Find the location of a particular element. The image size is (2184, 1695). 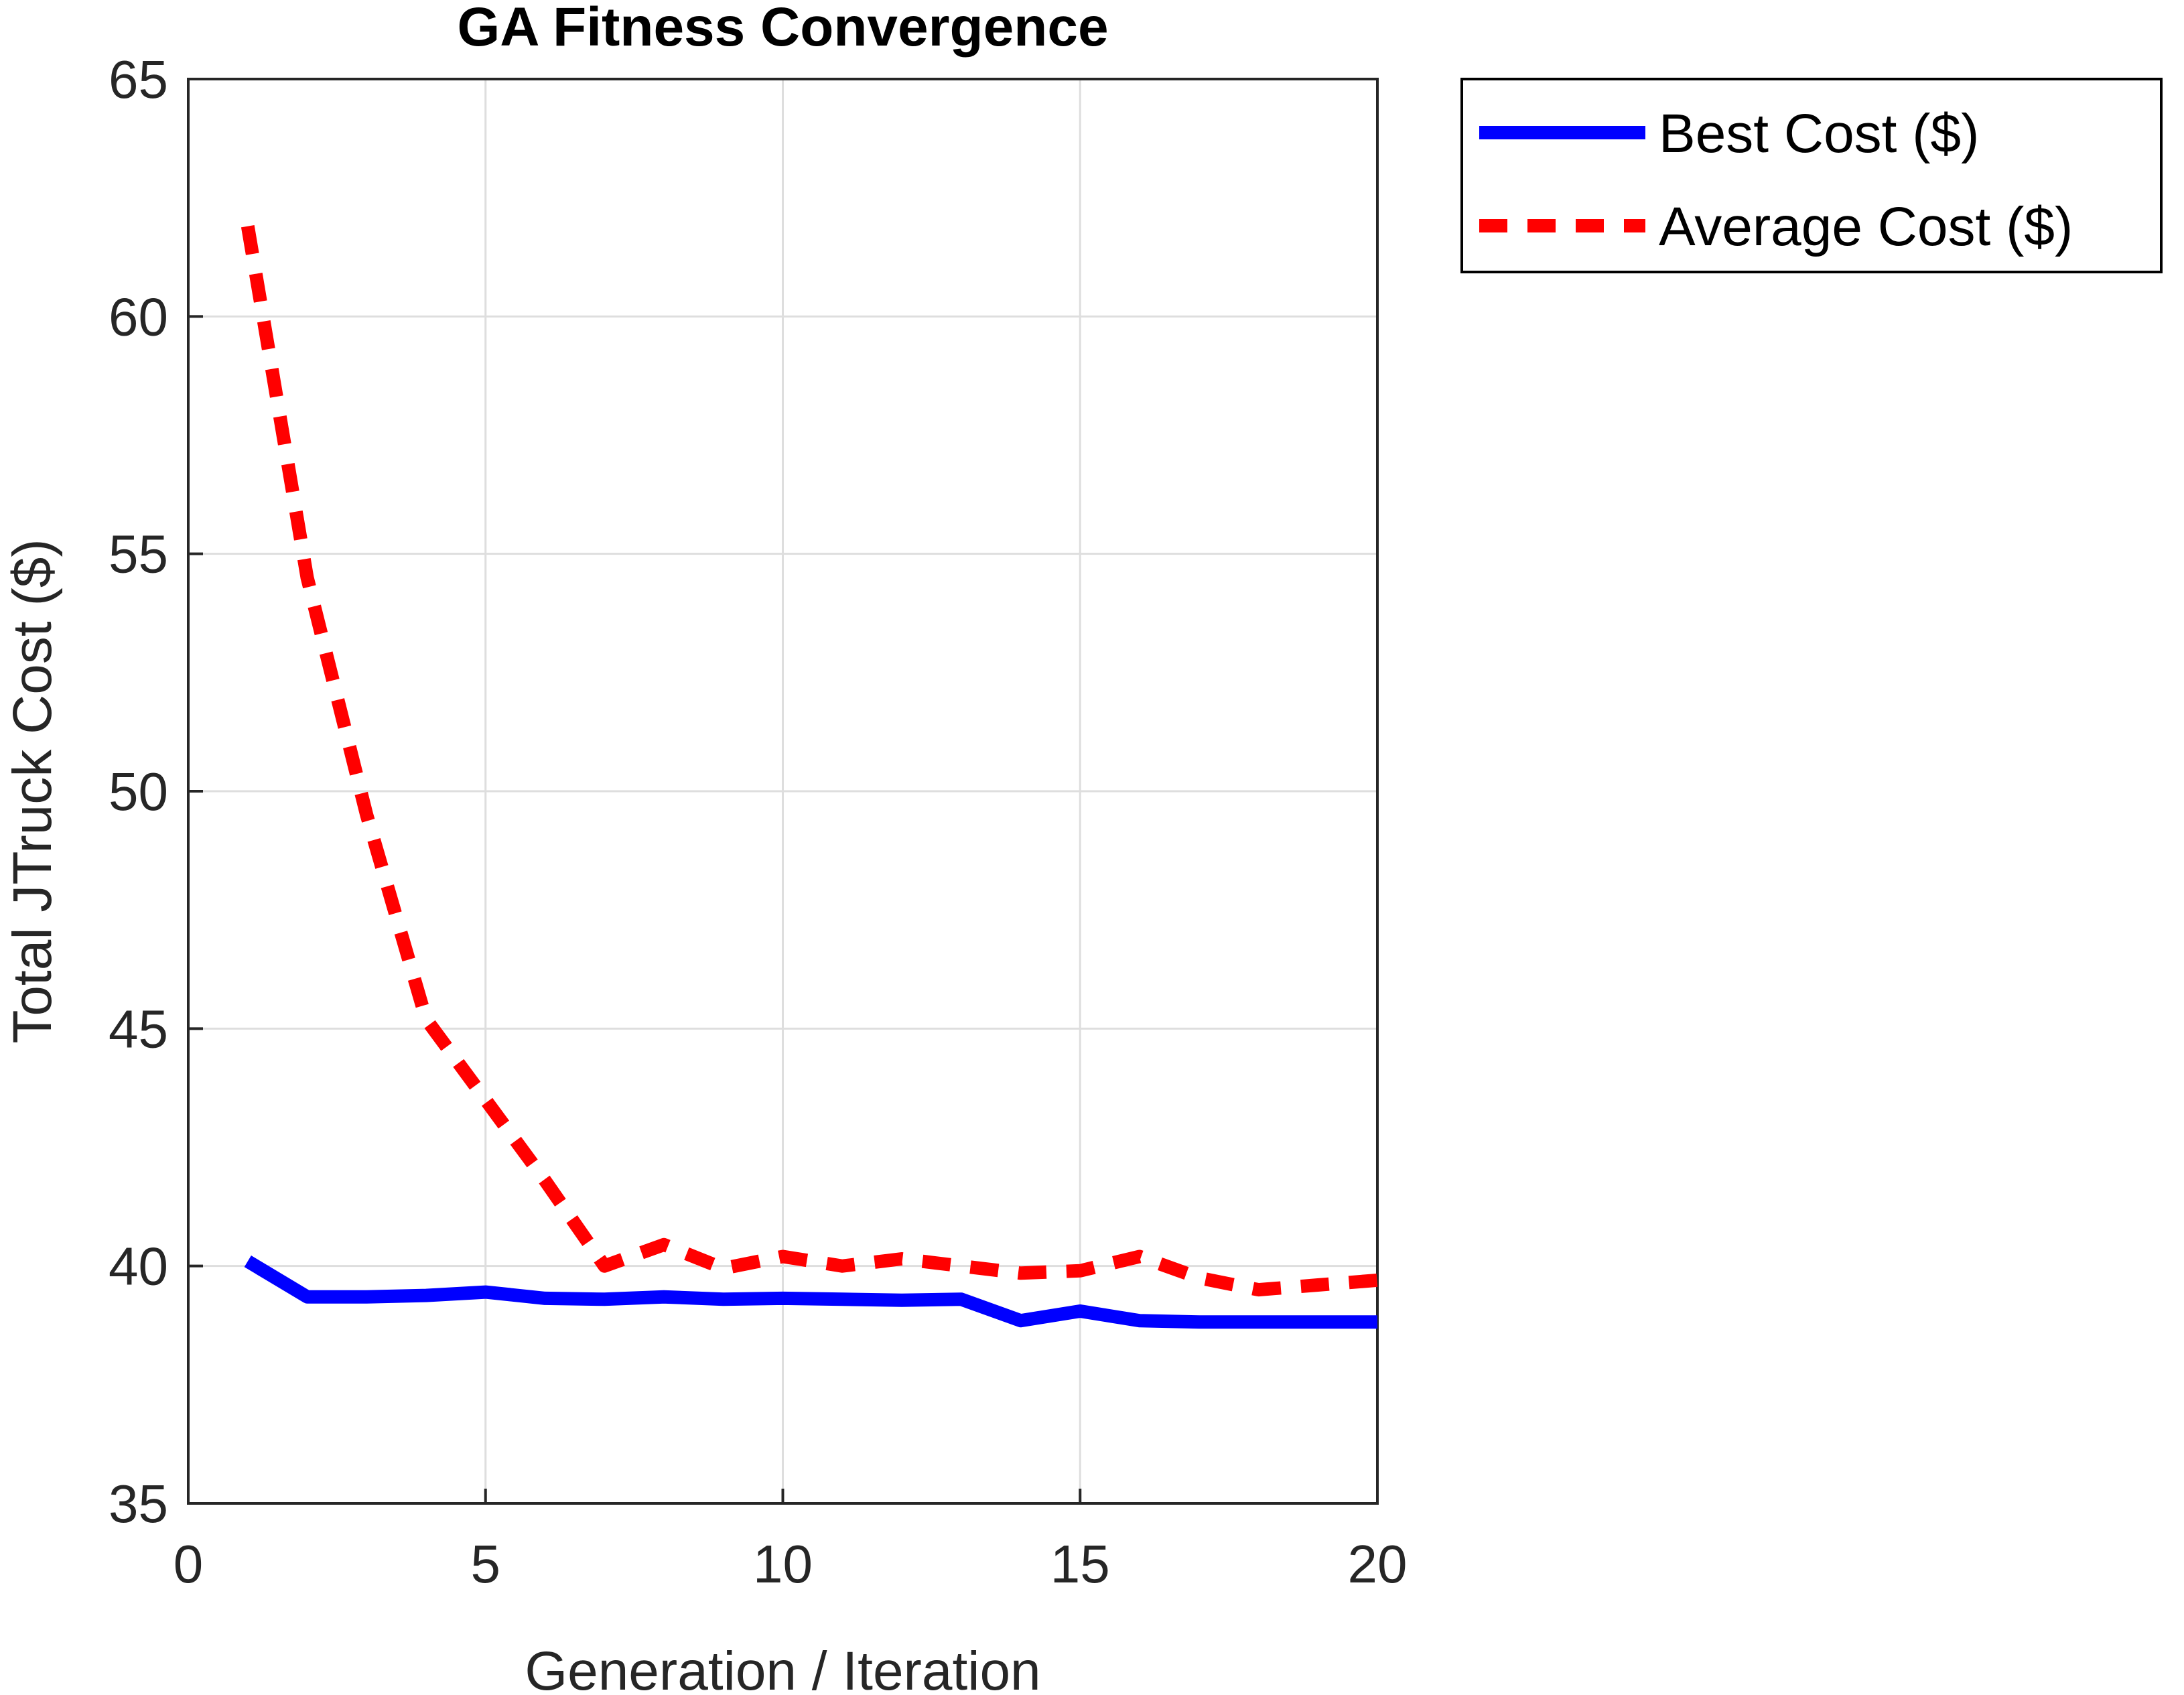

x-tick-label: 20 is located at coordinates (1378, 1564).